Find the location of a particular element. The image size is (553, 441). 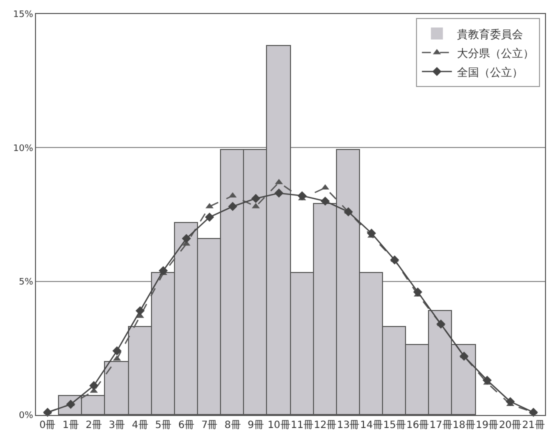

x-tick-label: 21冊 is located at coordinates (533, 425).